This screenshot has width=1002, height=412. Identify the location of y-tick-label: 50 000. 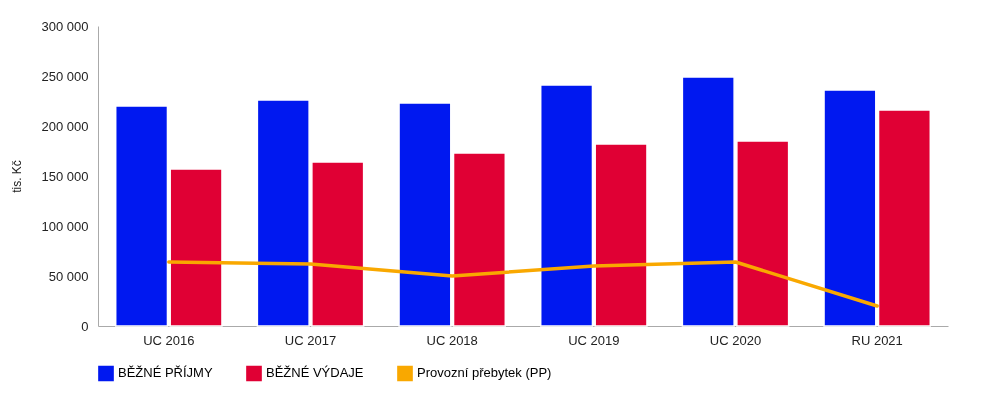
(68, 276).